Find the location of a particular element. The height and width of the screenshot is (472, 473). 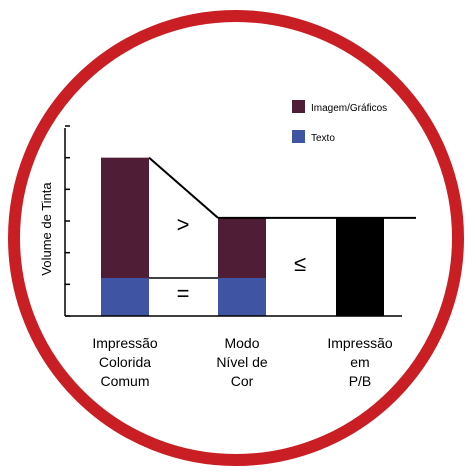

annotation-equal: = is located at coordinates (183, 293).